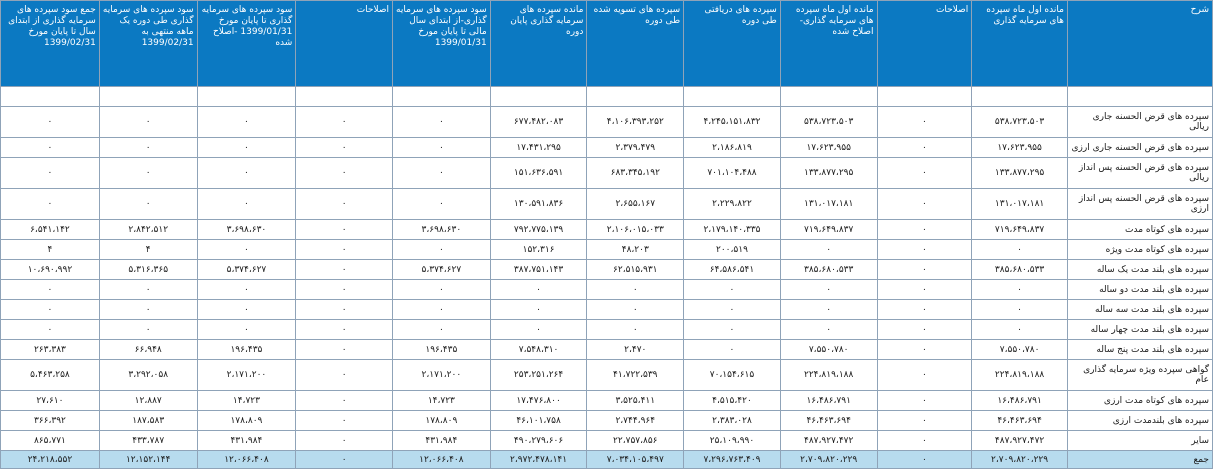  What do you see at coordinates (1140, 440) in the screenshot?
I see `row-description: سایر` at bounding box center [1140, 440].